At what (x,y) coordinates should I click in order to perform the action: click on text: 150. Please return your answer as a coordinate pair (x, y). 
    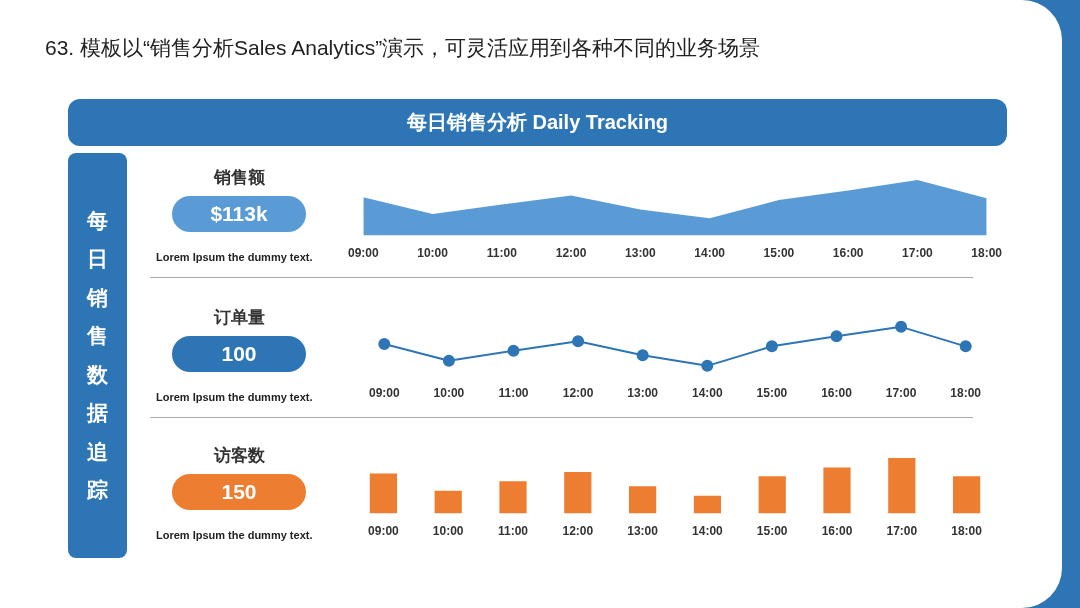
    Looking at the image, I should click on (239, 492).